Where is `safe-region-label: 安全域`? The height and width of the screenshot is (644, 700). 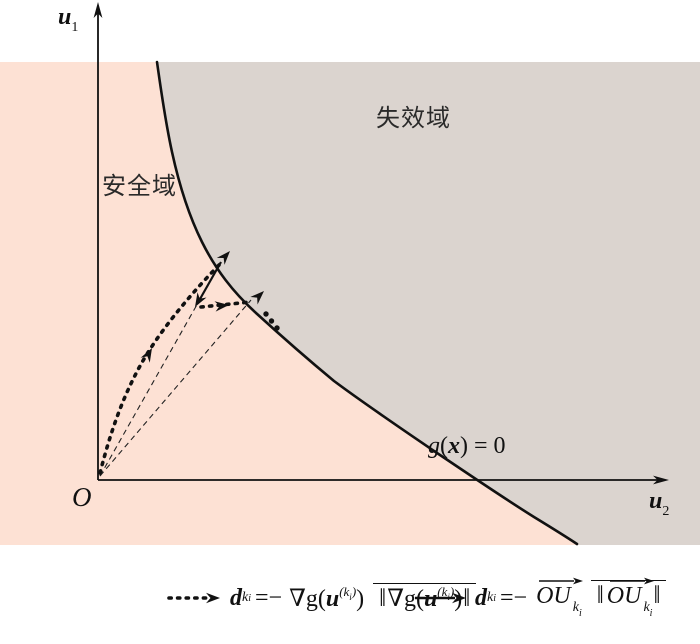
safe-region-label: 安全域 is located at coordinates (139, 186).